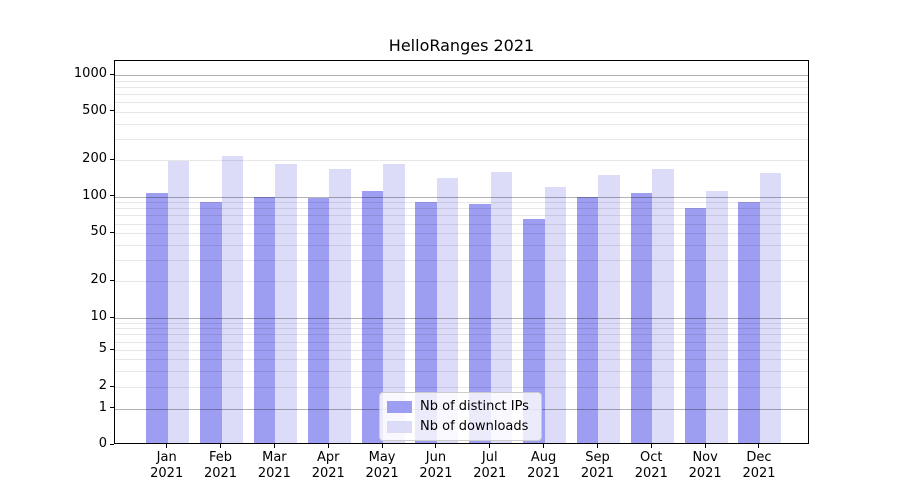 The height and width of the screenshot is (500, 900). Describe the element at coordinates (232, 299) in the screenshot. I see `bar-downloads-feb` at that location.